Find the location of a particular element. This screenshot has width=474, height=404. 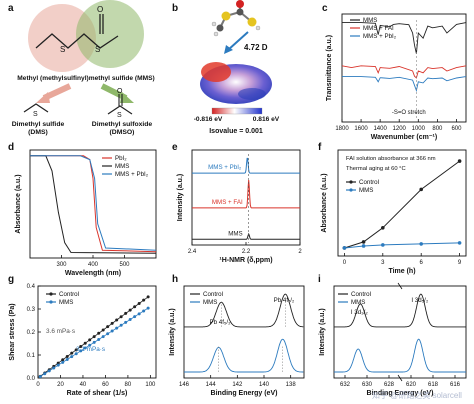

panel-d-xtick-label: 400 is located at coordinates (93, 265).